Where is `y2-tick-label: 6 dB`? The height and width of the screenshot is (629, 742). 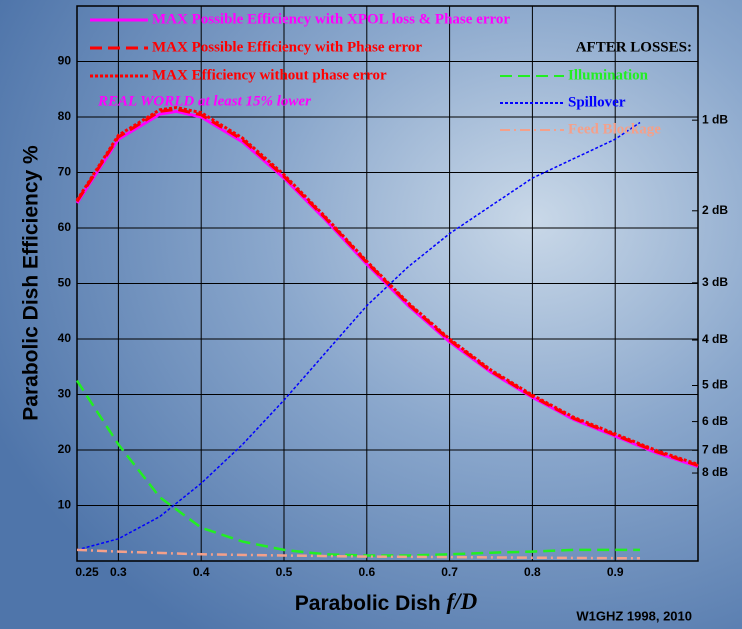 y2-tick-label: 6 dB is located at coordinates (715, 421).